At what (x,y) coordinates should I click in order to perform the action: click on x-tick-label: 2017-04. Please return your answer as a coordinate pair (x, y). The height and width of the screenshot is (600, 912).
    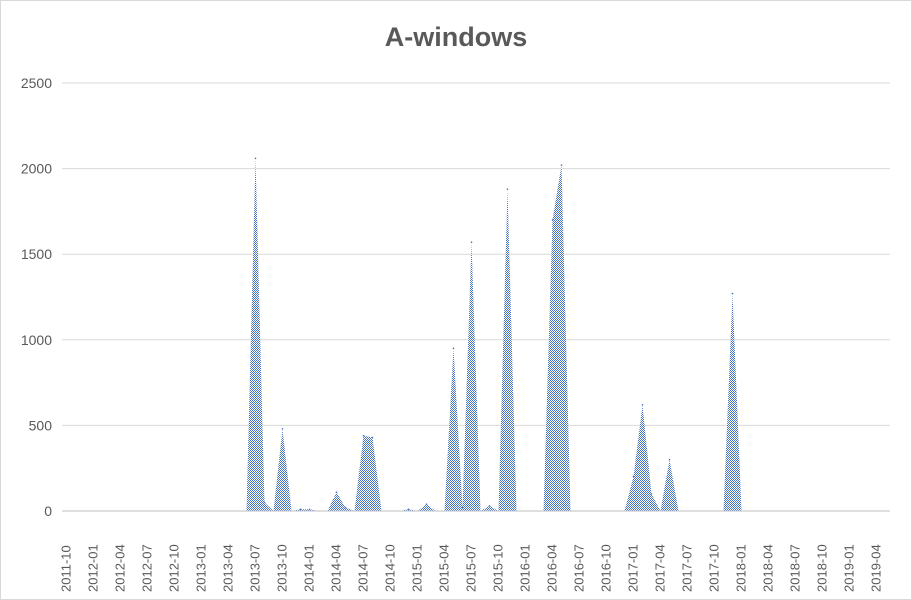
    Looking at the image, I should click on (660, 568).